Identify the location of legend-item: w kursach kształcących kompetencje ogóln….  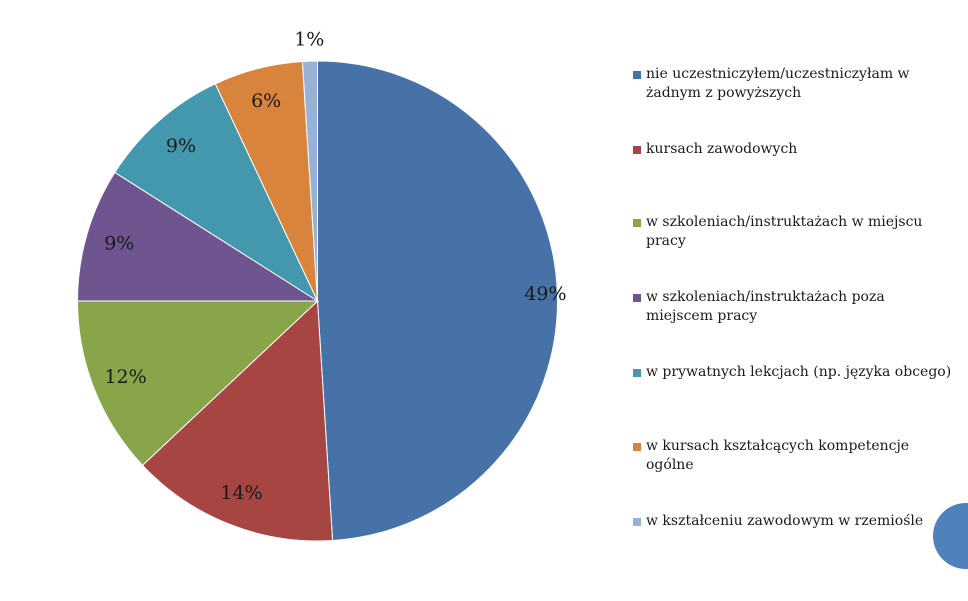
(793, 456).